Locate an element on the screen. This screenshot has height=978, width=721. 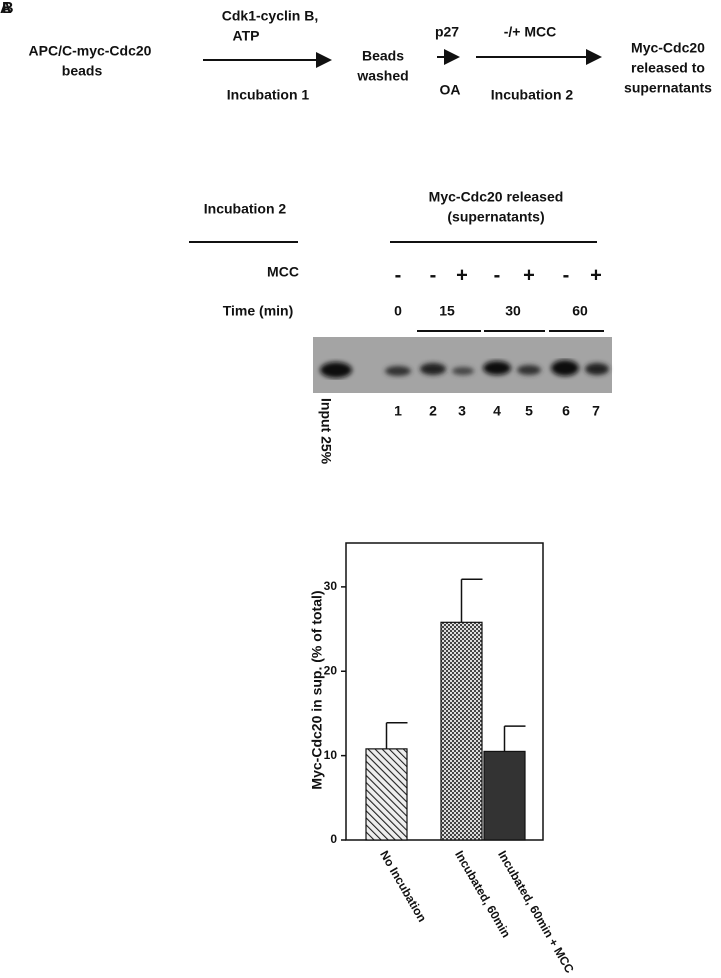
y-axis-label: Myc-Cdc20 in sup. (% of total) is located at coordinates (317, 689).